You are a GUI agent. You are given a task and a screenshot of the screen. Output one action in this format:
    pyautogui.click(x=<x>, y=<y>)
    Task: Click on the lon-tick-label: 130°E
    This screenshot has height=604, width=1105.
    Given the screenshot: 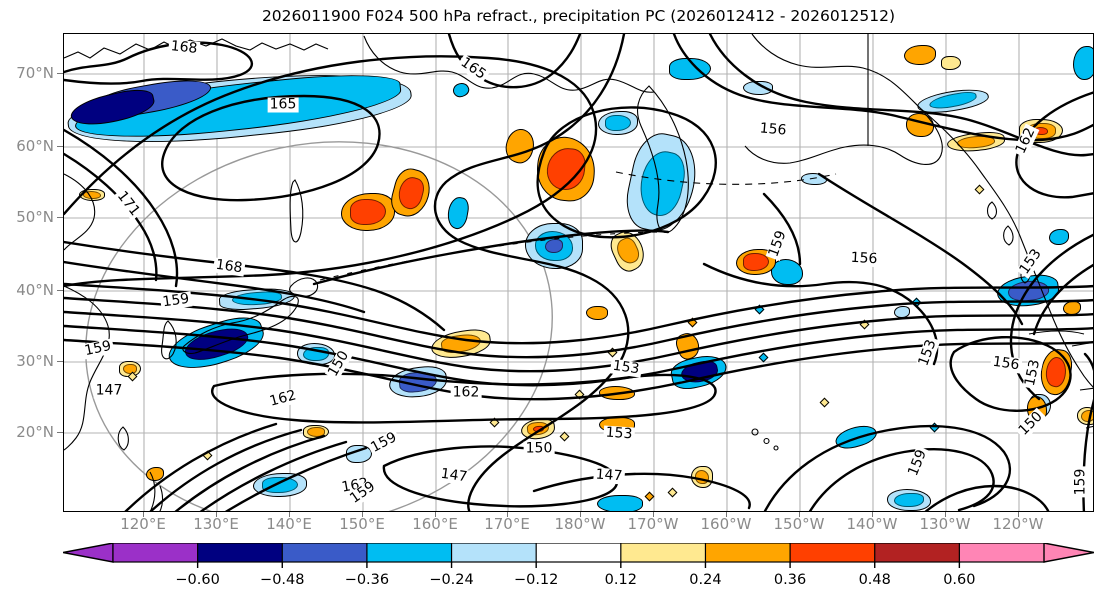 What is the action you would take?
    pyautogui.click(x=216, y=524)
    